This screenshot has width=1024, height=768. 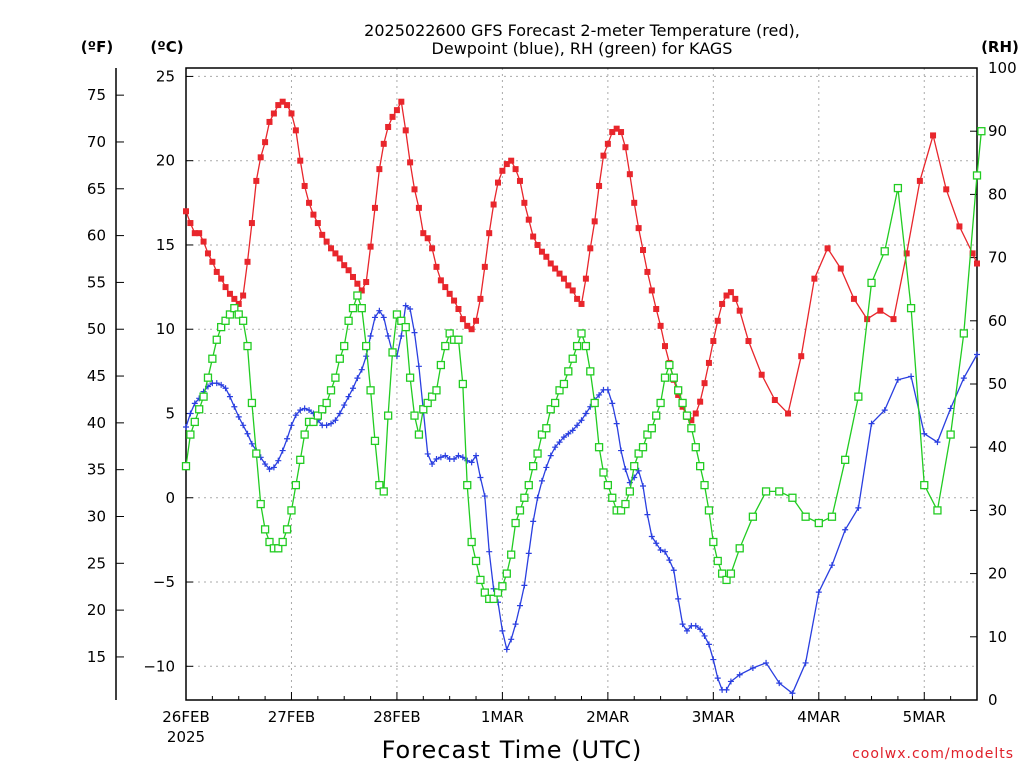 What do you see at coordinates (96, 142) in the screenshot?
I see `fahrenheit-tick-label: 70` at bounding box center [96, 142].